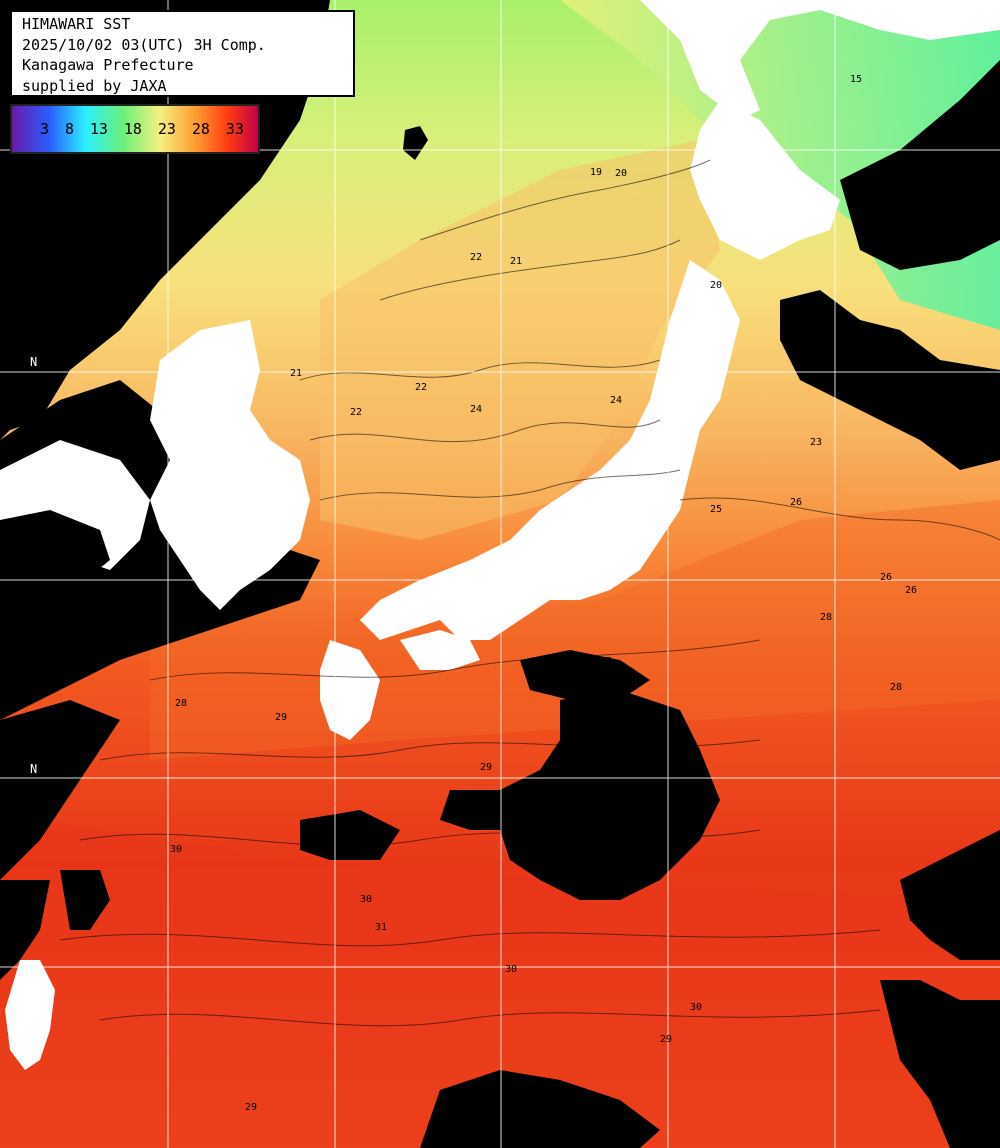  What do you see at coordinates (108, 65) in the screenshot?
I see `publisher: Kanagawa Prefecture` at bounding box center [108, 65].